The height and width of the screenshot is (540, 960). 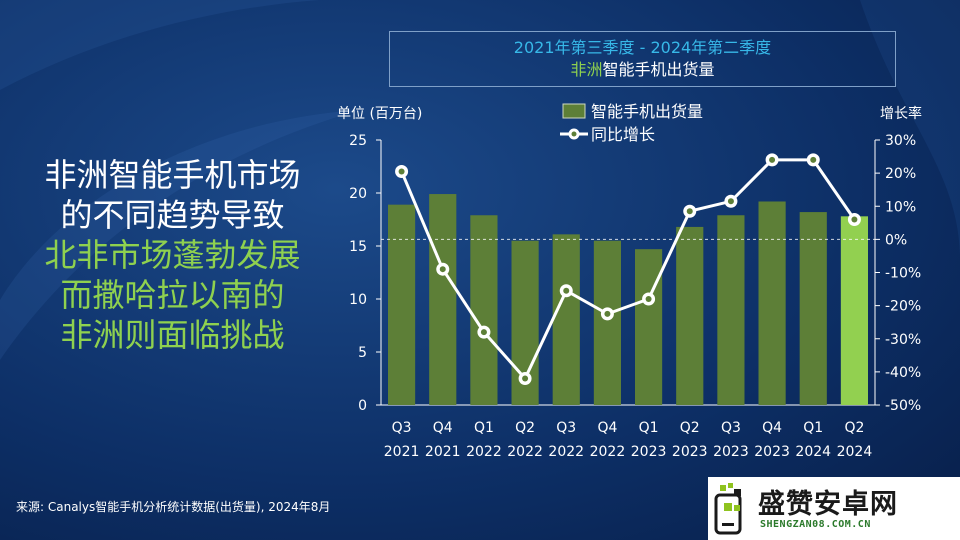 What do you see at coordinates (903, 406) in the screenshot?
I see `y-tick-label-right: -50%` at bounding box center [903, 406].